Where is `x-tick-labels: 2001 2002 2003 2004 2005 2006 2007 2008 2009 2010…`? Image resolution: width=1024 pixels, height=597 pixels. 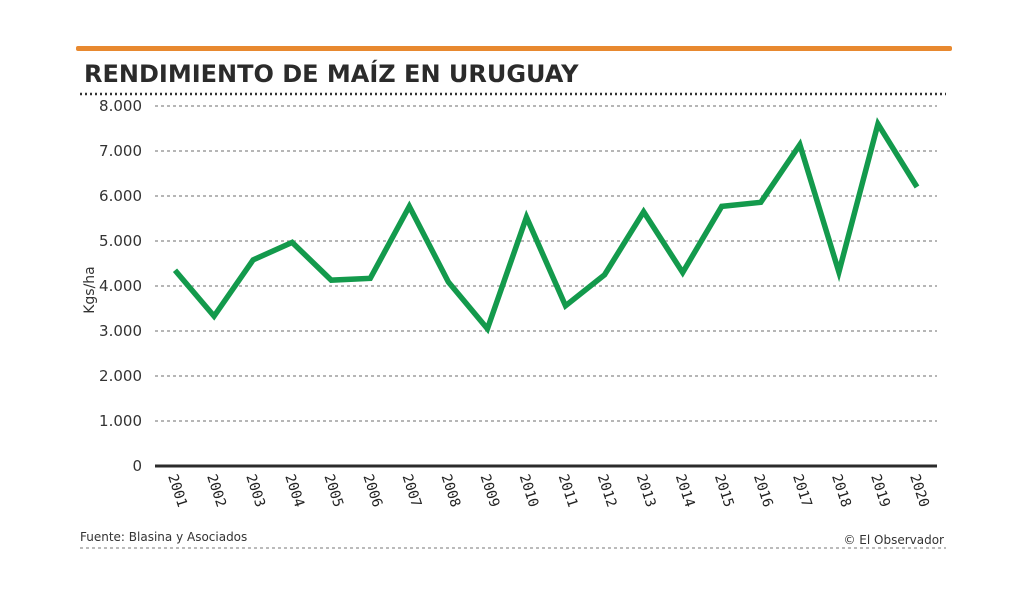
x-tick-labels: 2001 2002 2003 2004 2005 2006 2007 2008 2009 2010… is located at coordinates (548, 490).